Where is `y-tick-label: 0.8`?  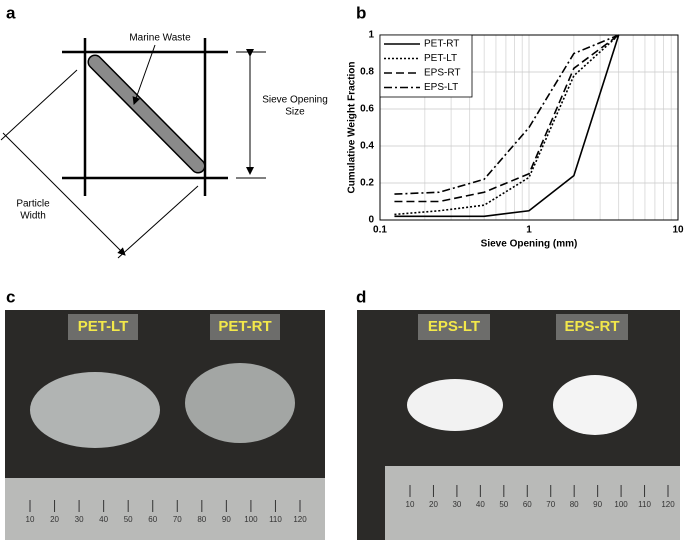 y-tick-label: 0.8 is located at coordinates (367, 72).